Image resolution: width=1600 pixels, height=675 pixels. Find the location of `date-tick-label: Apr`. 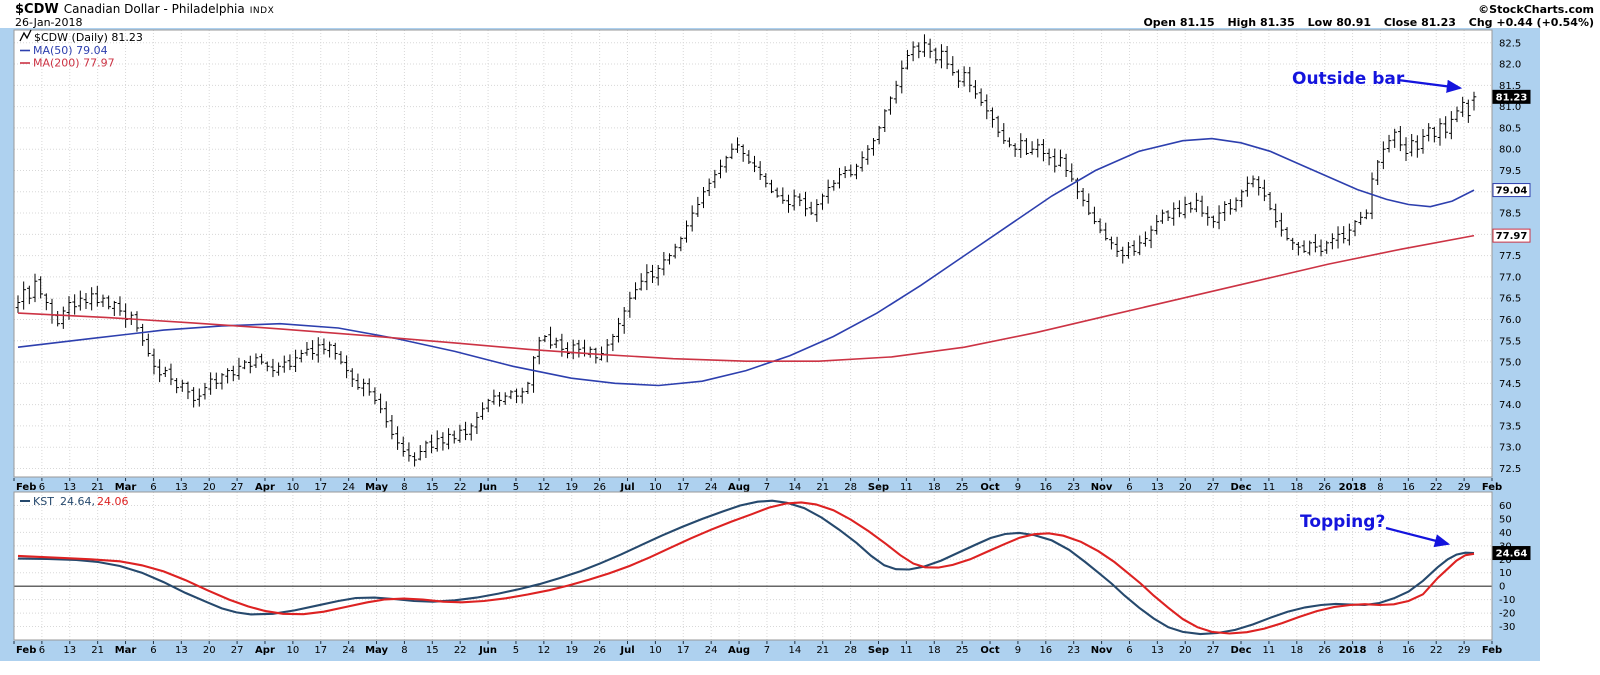

date-tick-label: Apr is located at coordinates (265, 487).